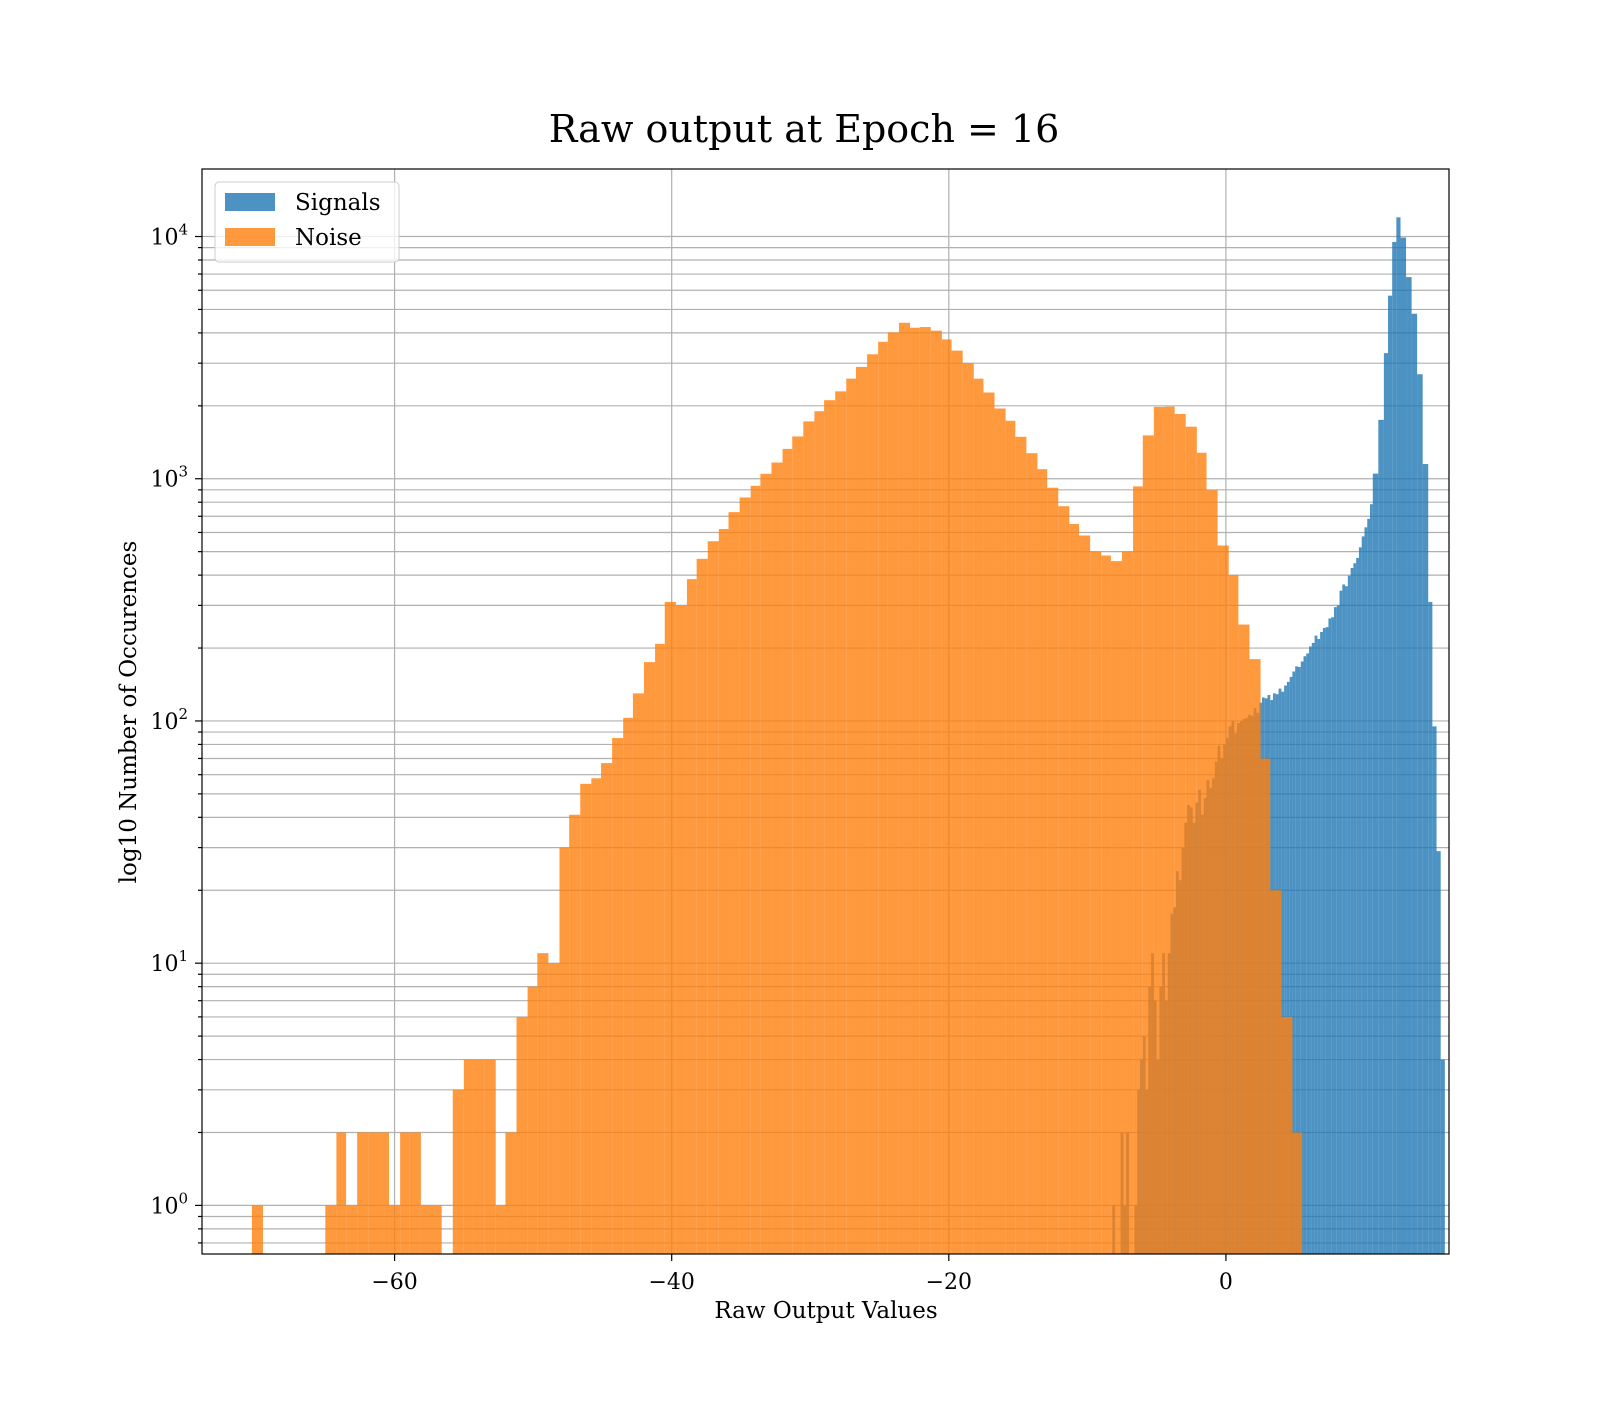  What do you see at coordinates (671, 1282) in the screenshot?
I see `x-tick-label: −40` at bounding box center [671, 1282].